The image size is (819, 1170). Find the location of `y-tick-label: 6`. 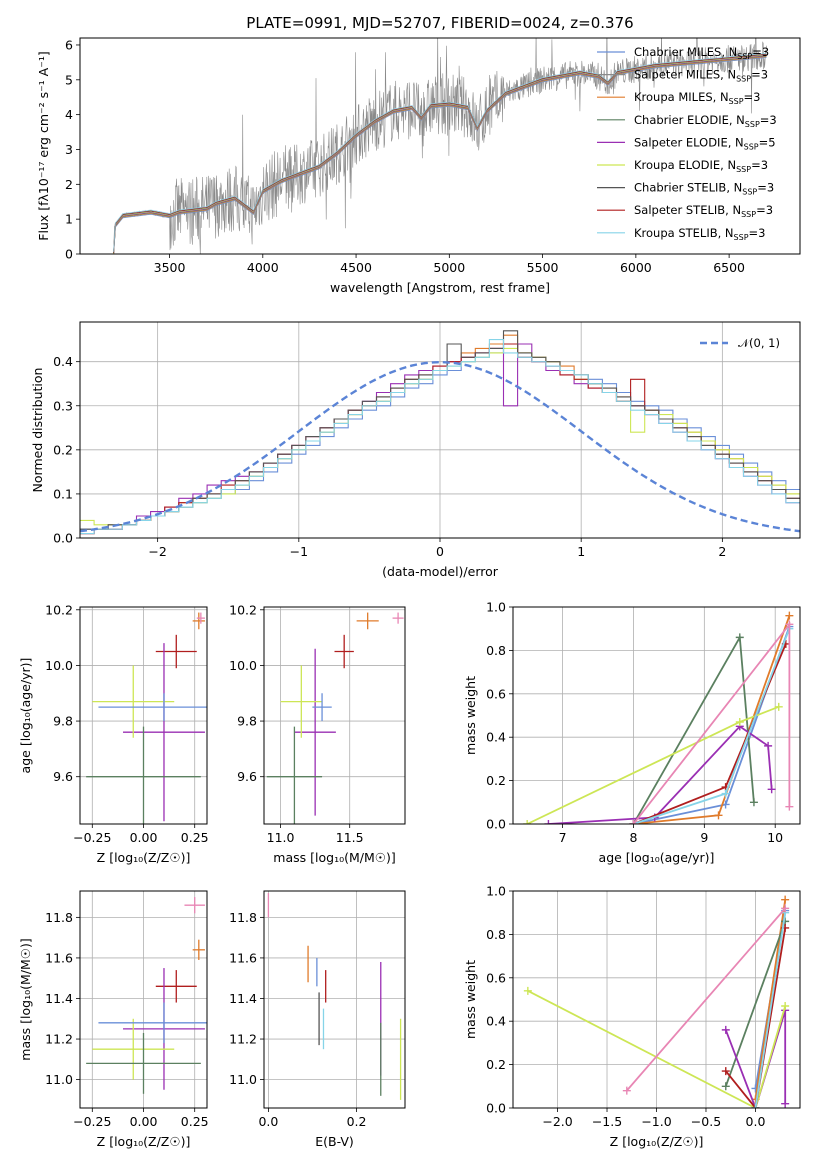

y-tick-label: 6 is located at coordinates (69, 44).